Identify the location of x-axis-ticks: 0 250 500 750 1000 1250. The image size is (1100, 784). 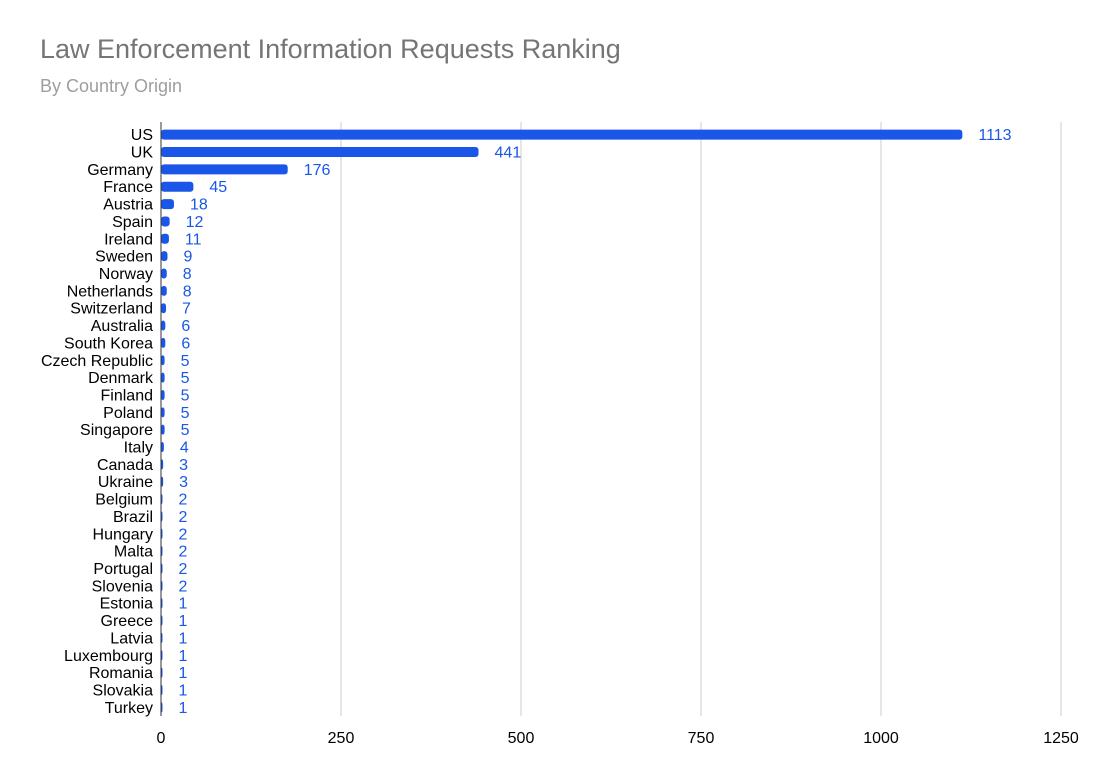
(618, 738).